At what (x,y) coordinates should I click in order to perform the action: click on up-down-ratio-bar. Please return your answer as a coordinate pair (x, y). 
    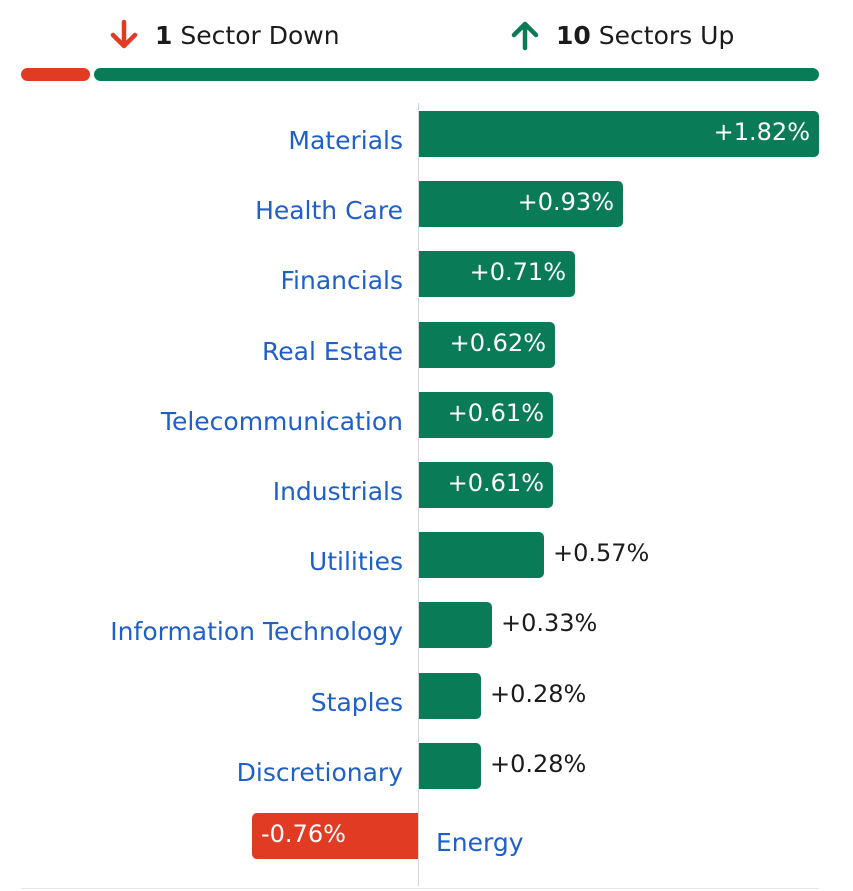
    Looking at the image, I should click on (420, 74).